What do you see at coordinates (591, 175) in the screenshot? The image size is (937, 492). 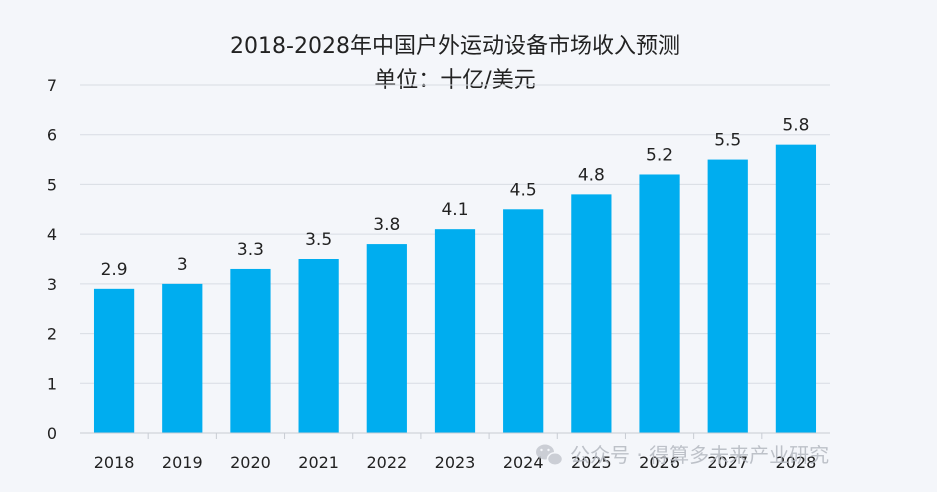 I see `data-label: 4.8` at bounding box center [591, 175].